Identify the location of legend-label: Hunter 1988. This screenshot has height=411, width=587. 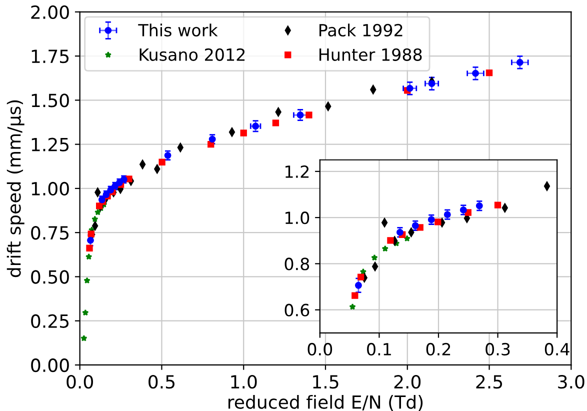
(370, 54).